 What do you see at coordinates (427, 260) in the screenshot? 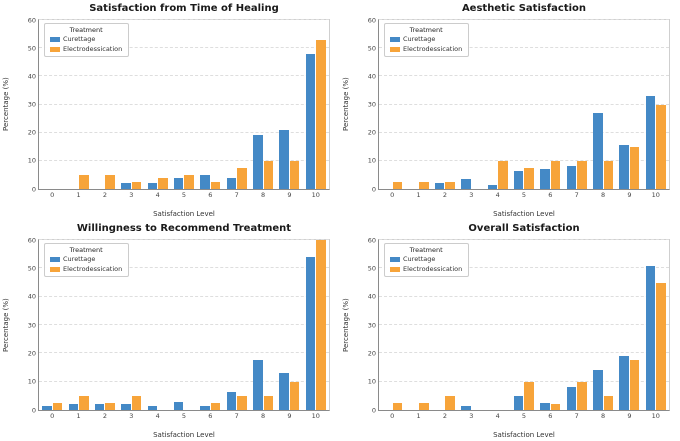
I see `legend: Treatment Curettage Electrodessication` at bounding box center [427, 260].